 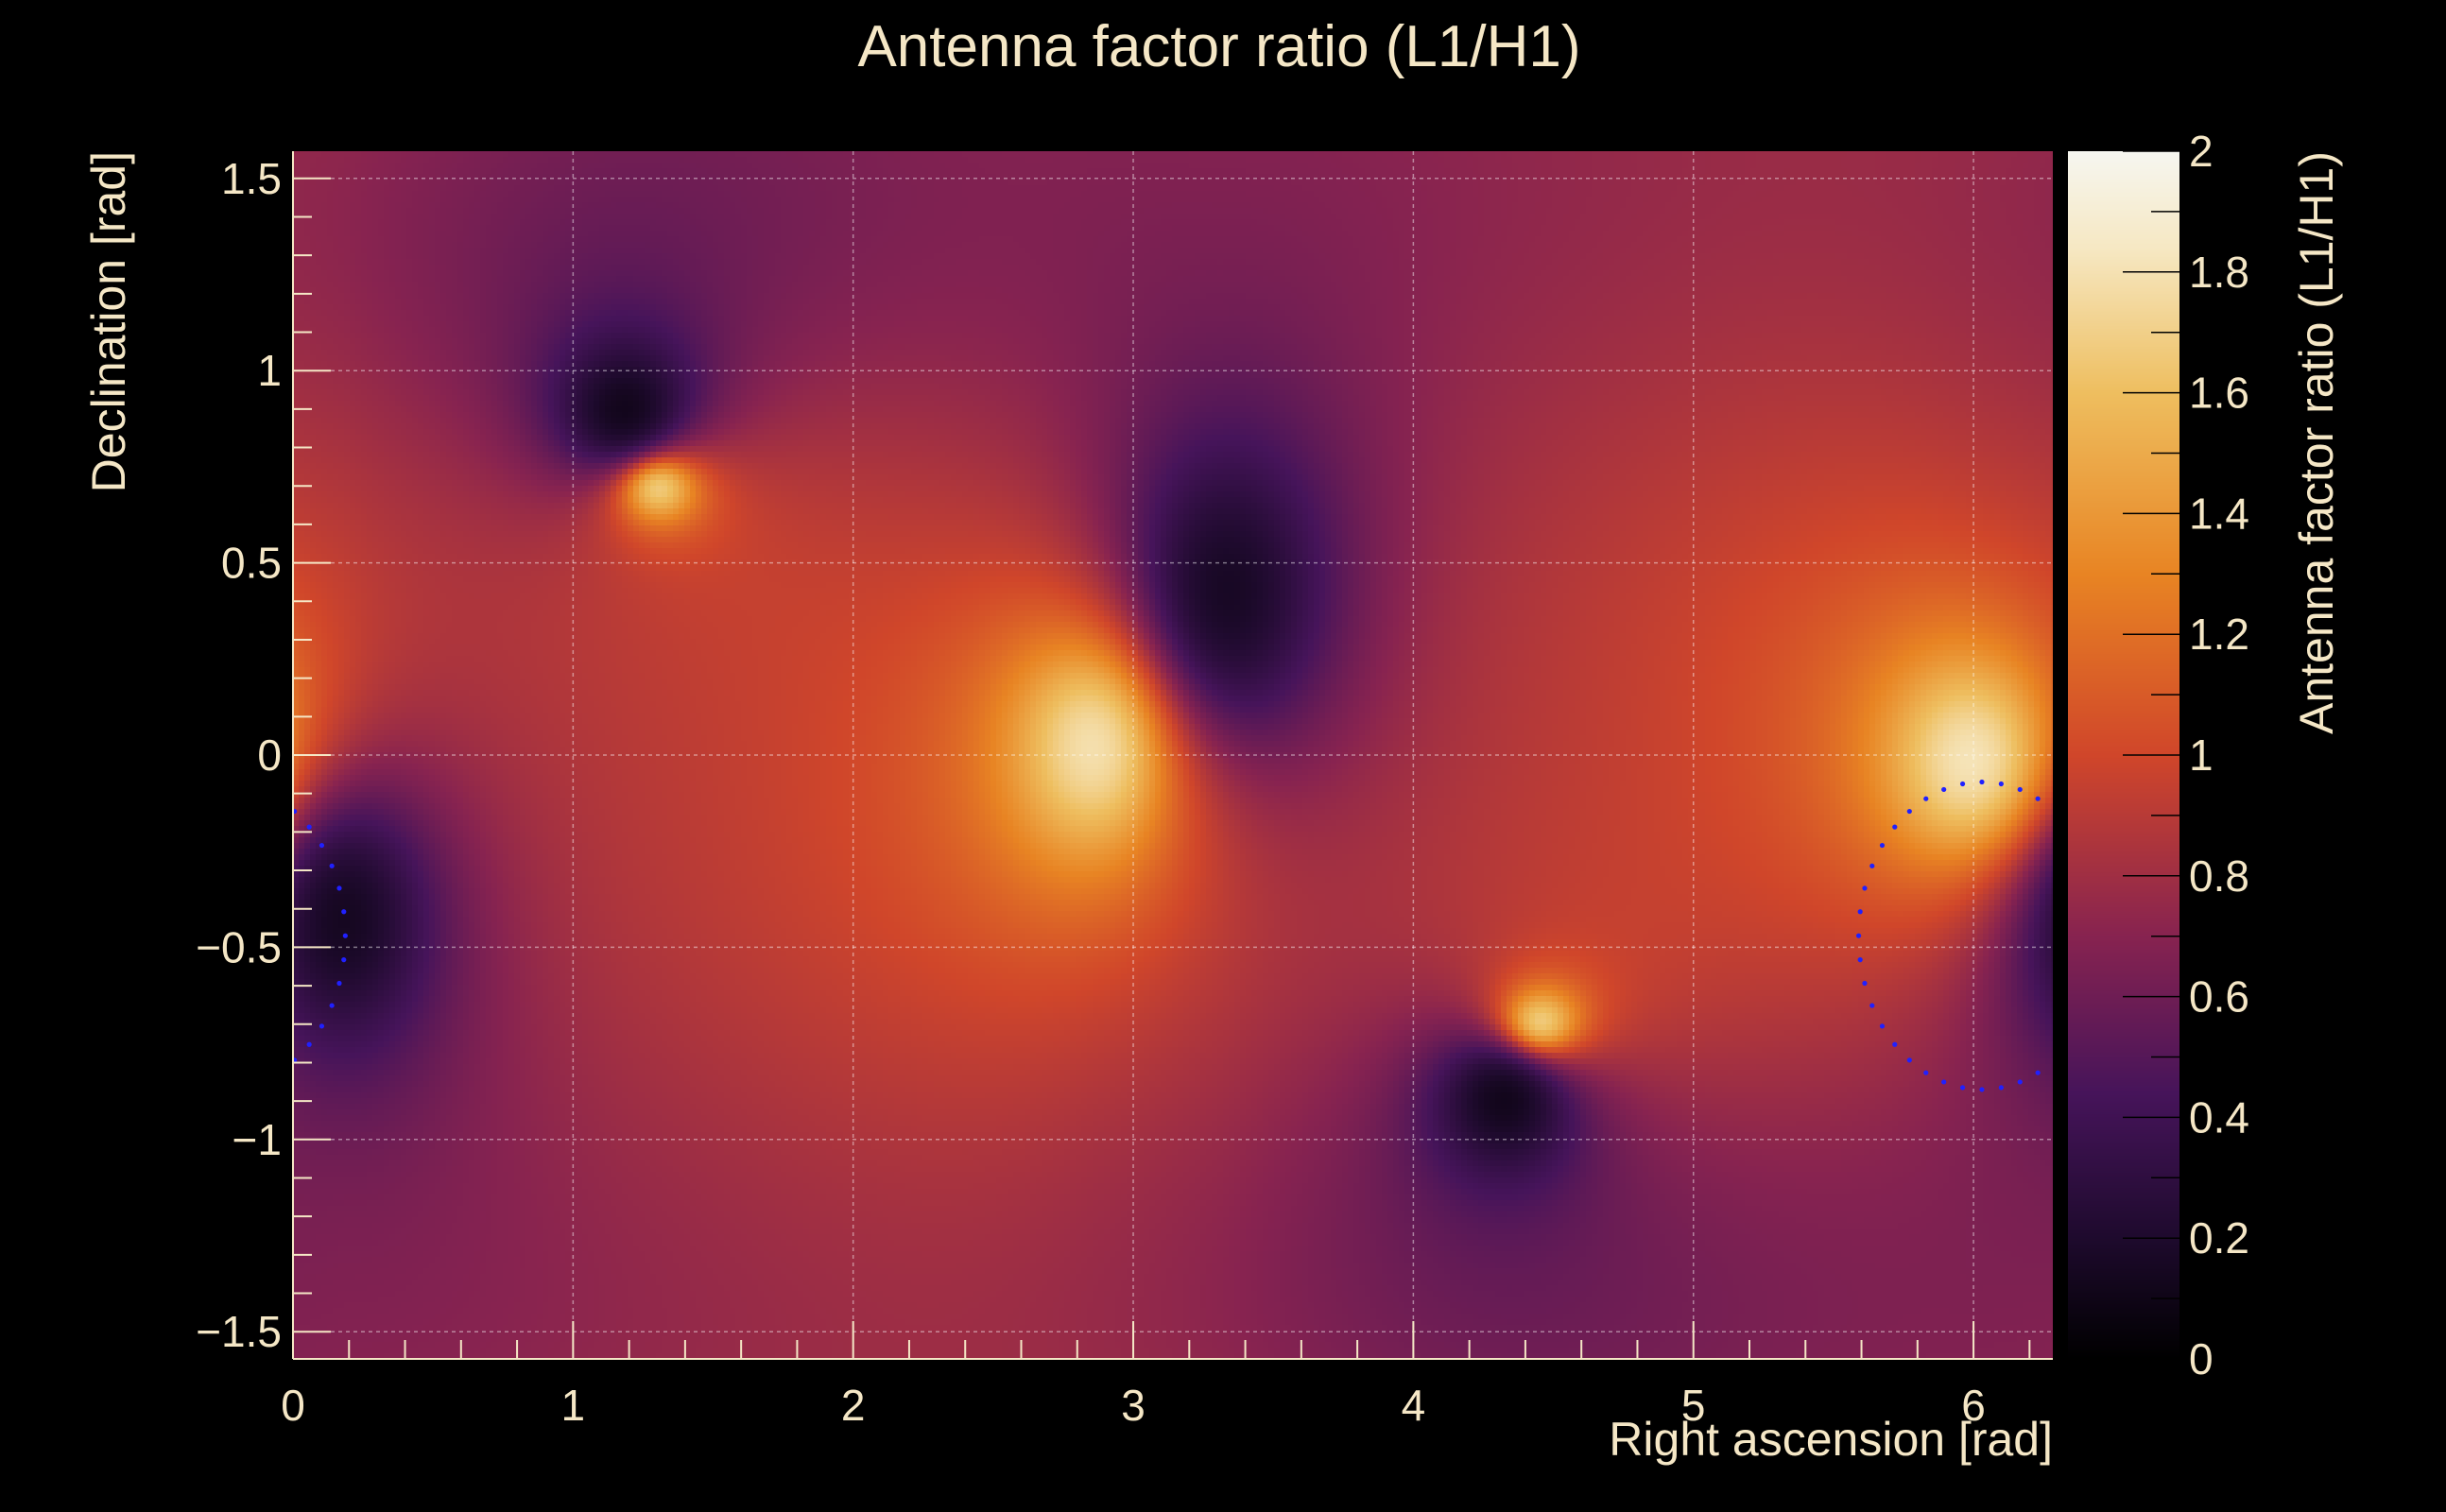 I want to click on y-tick-label-4: 0.5, so click(x=251, y=563).